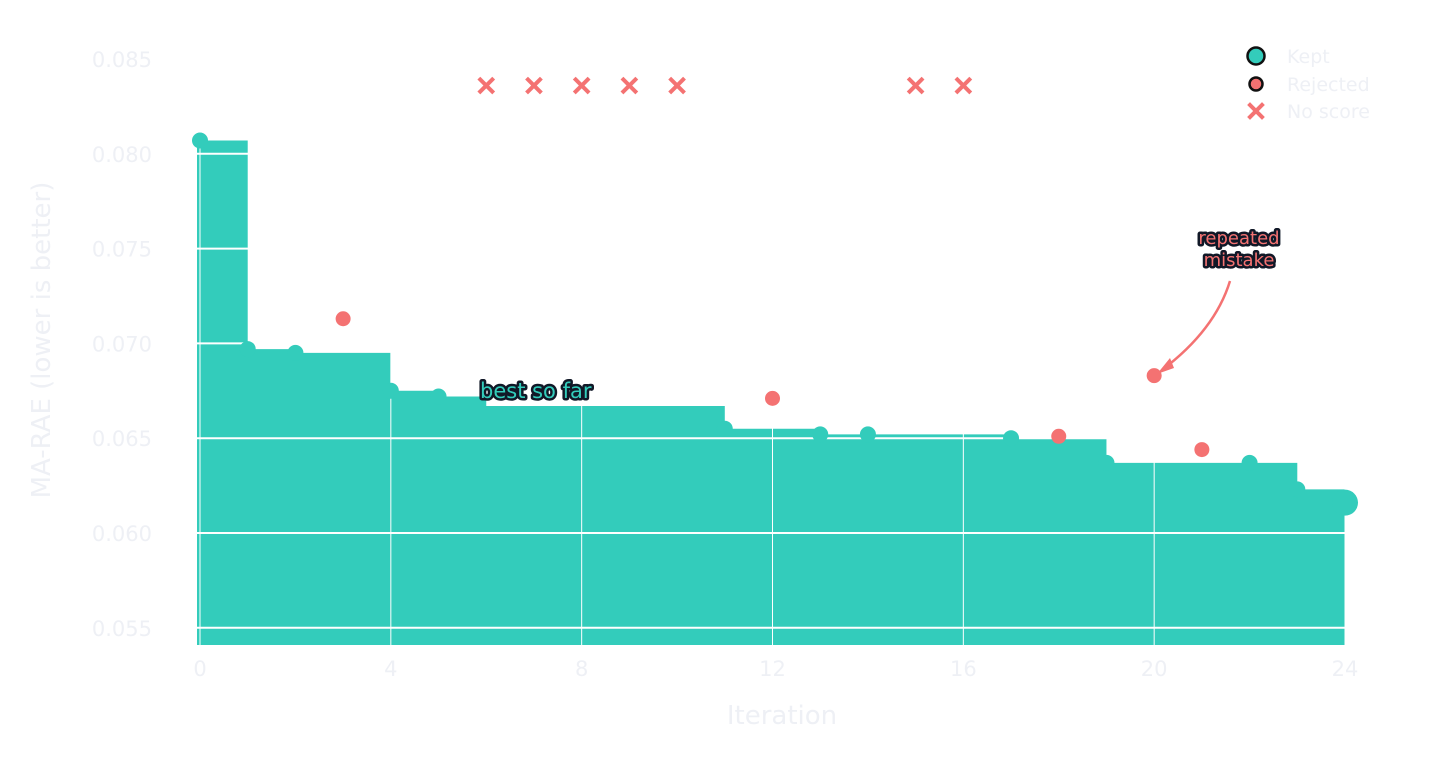 Image resolution: width=1431 pixels, height=759 pixels. What do you see at coordinates (1196, 325) in the screenshot?
I see `annotation-arrow` at bounding box center [1196, 325].